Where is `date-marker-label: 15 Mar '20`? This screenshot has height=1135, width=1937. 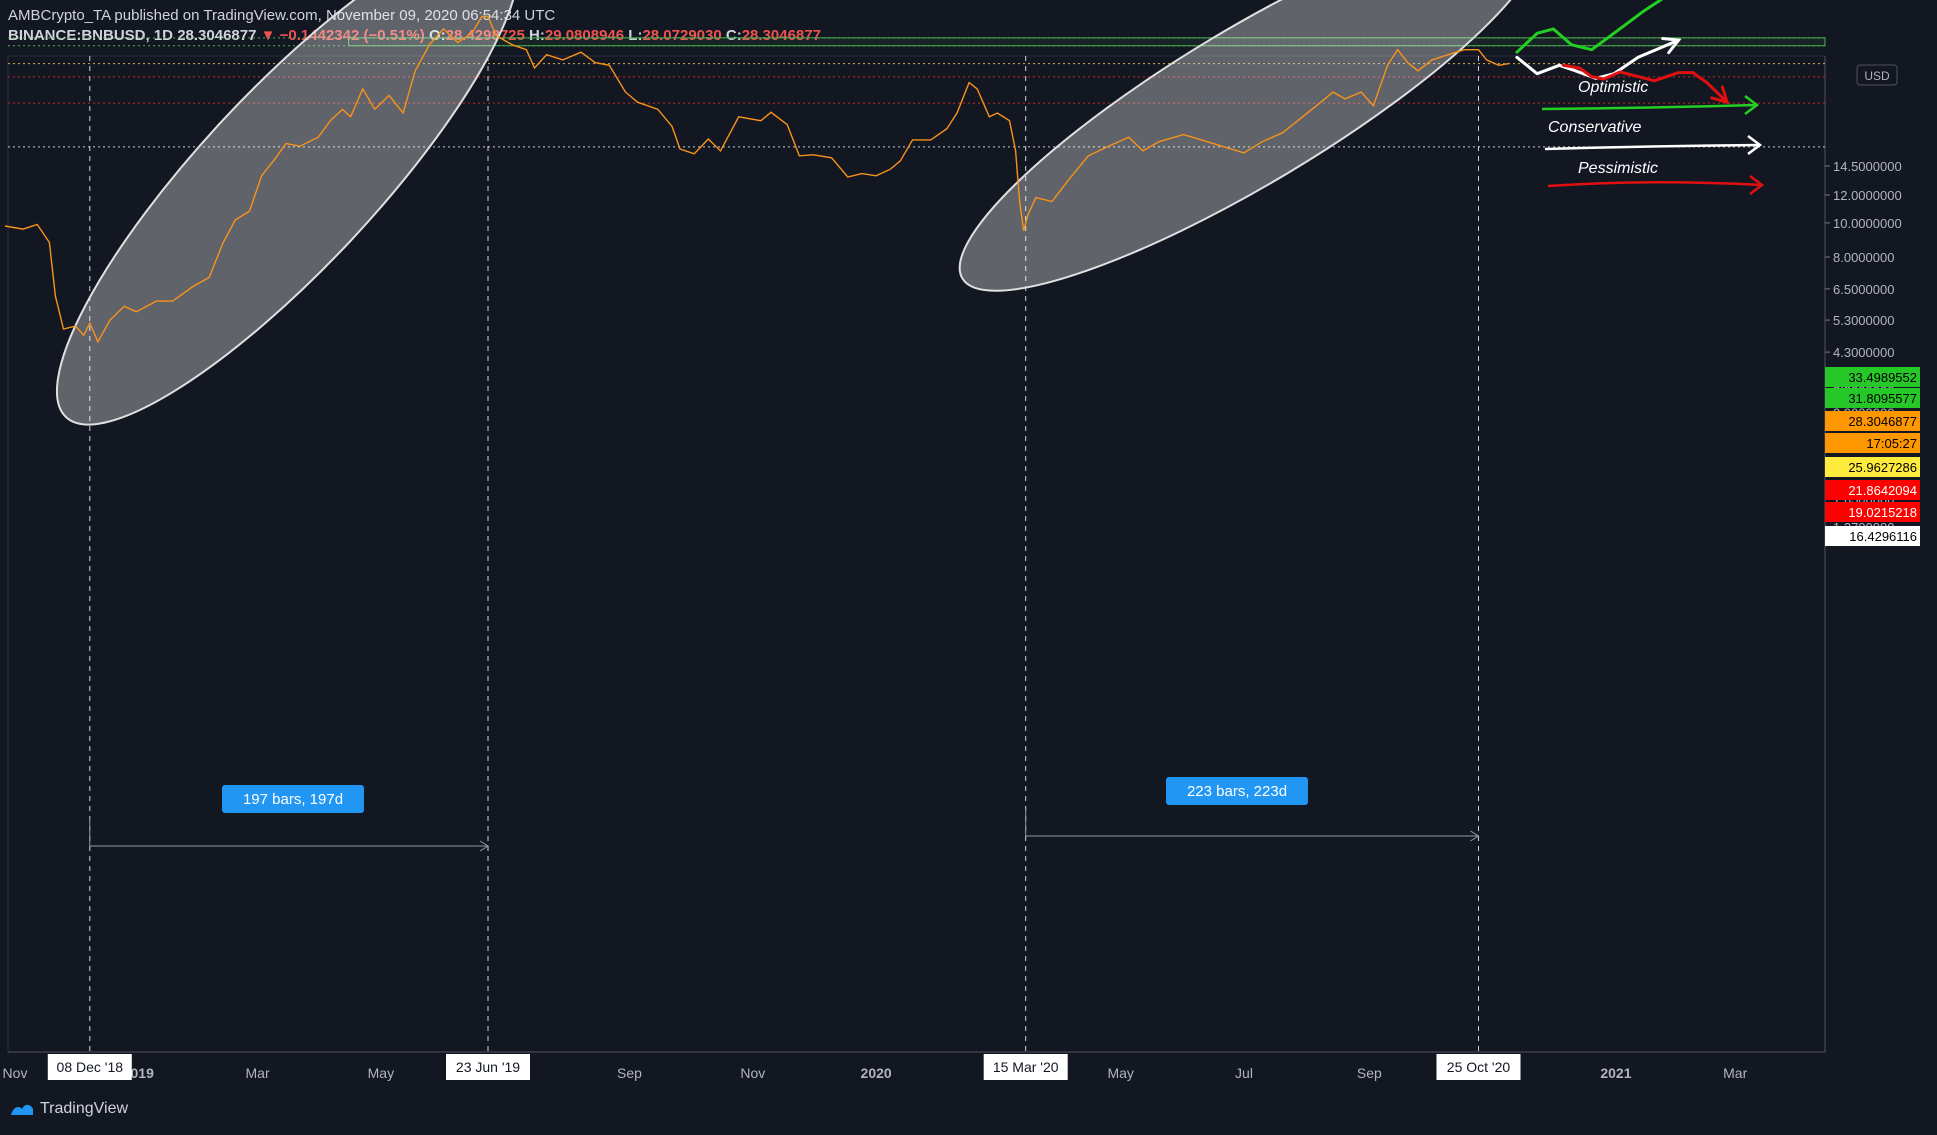
date-marker-label: 15 Mar '20 is located at coordinates (1026, 1067).